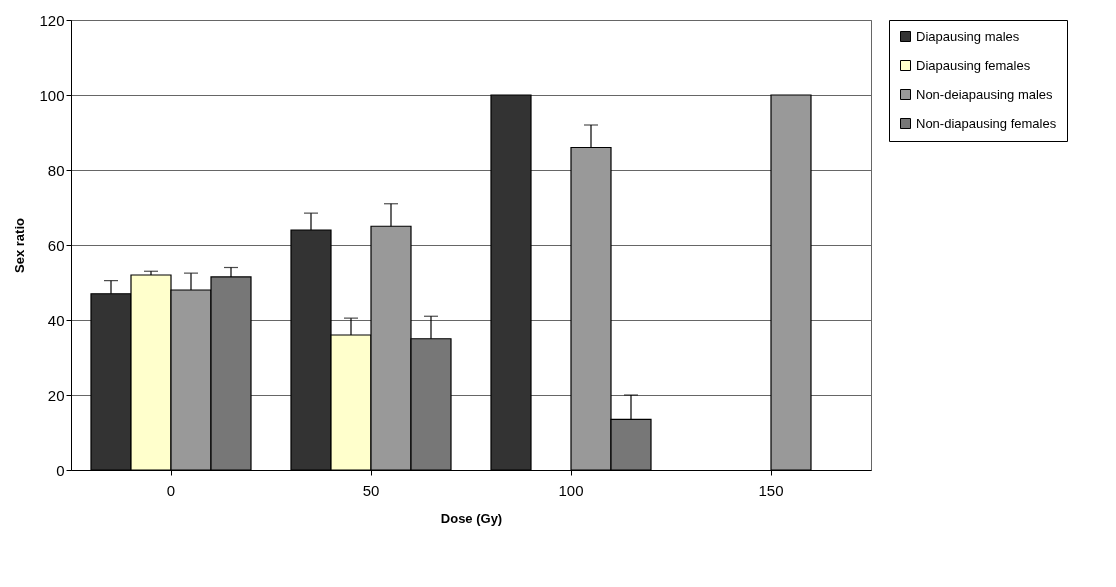 The image size is (1116, 587). I want to click on x-tick-label: 100, so click(571, 490).